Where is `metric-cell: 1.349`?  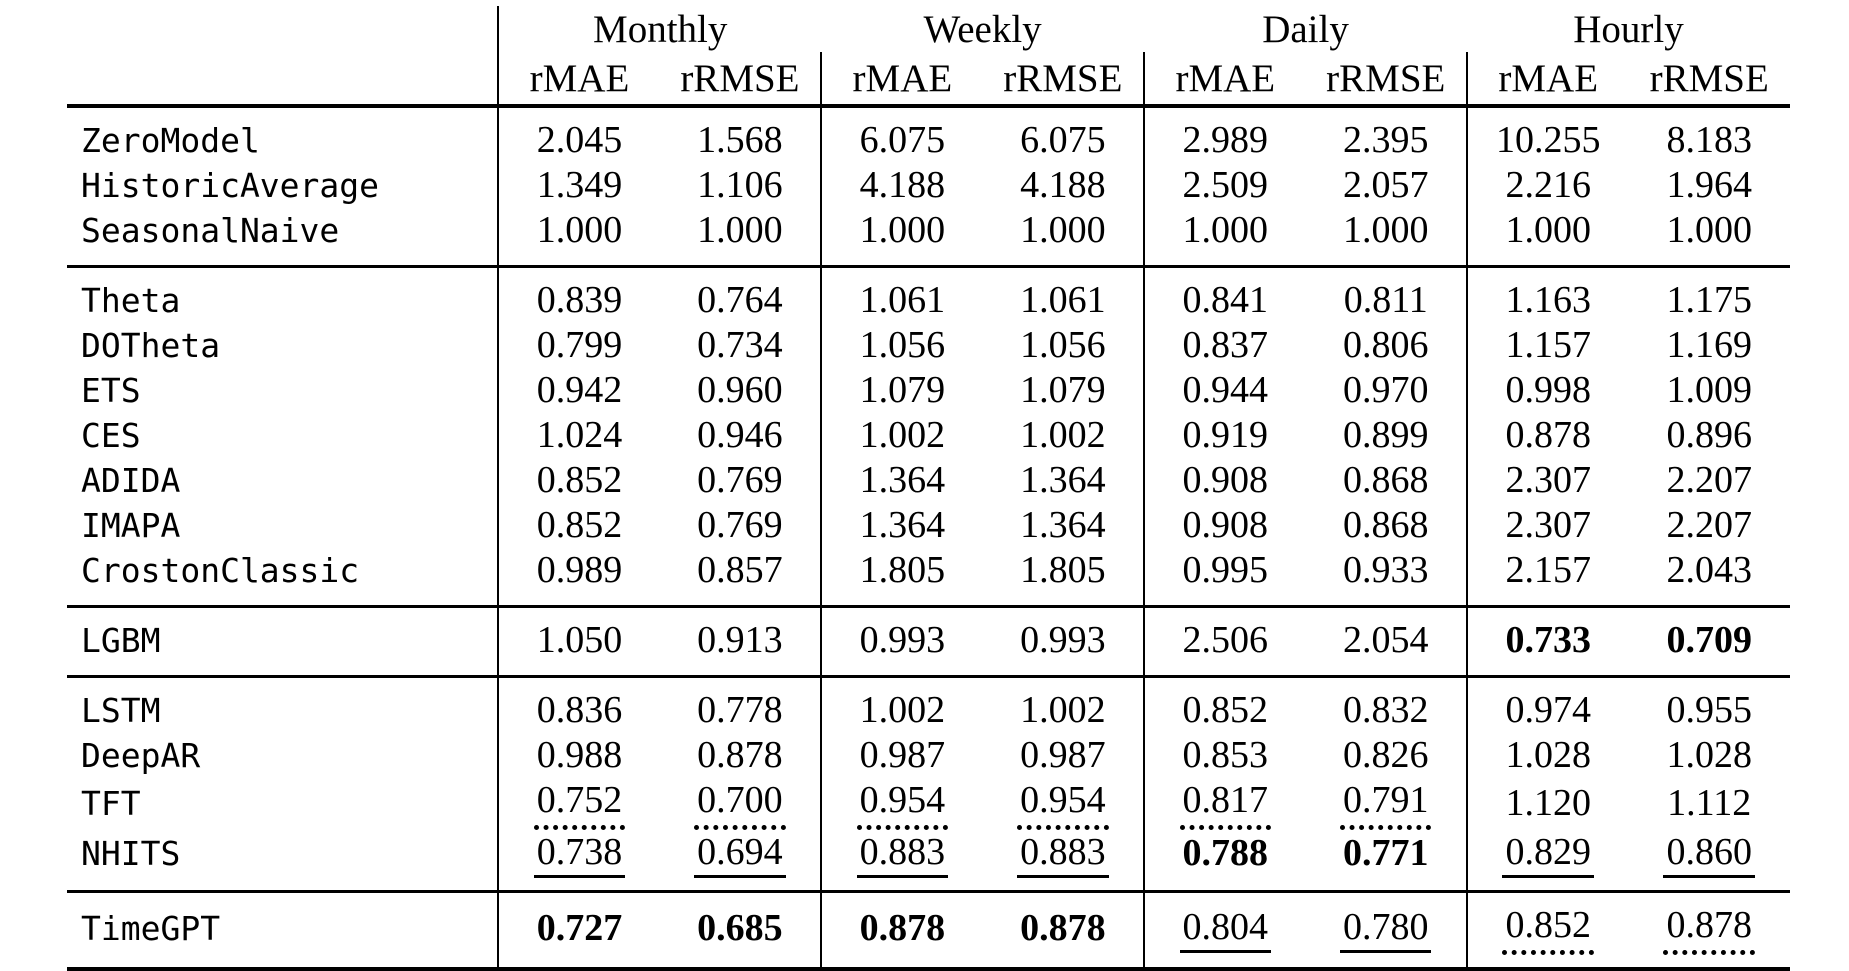
metric-cell: 1.349 is located at coordinates (578, 185).